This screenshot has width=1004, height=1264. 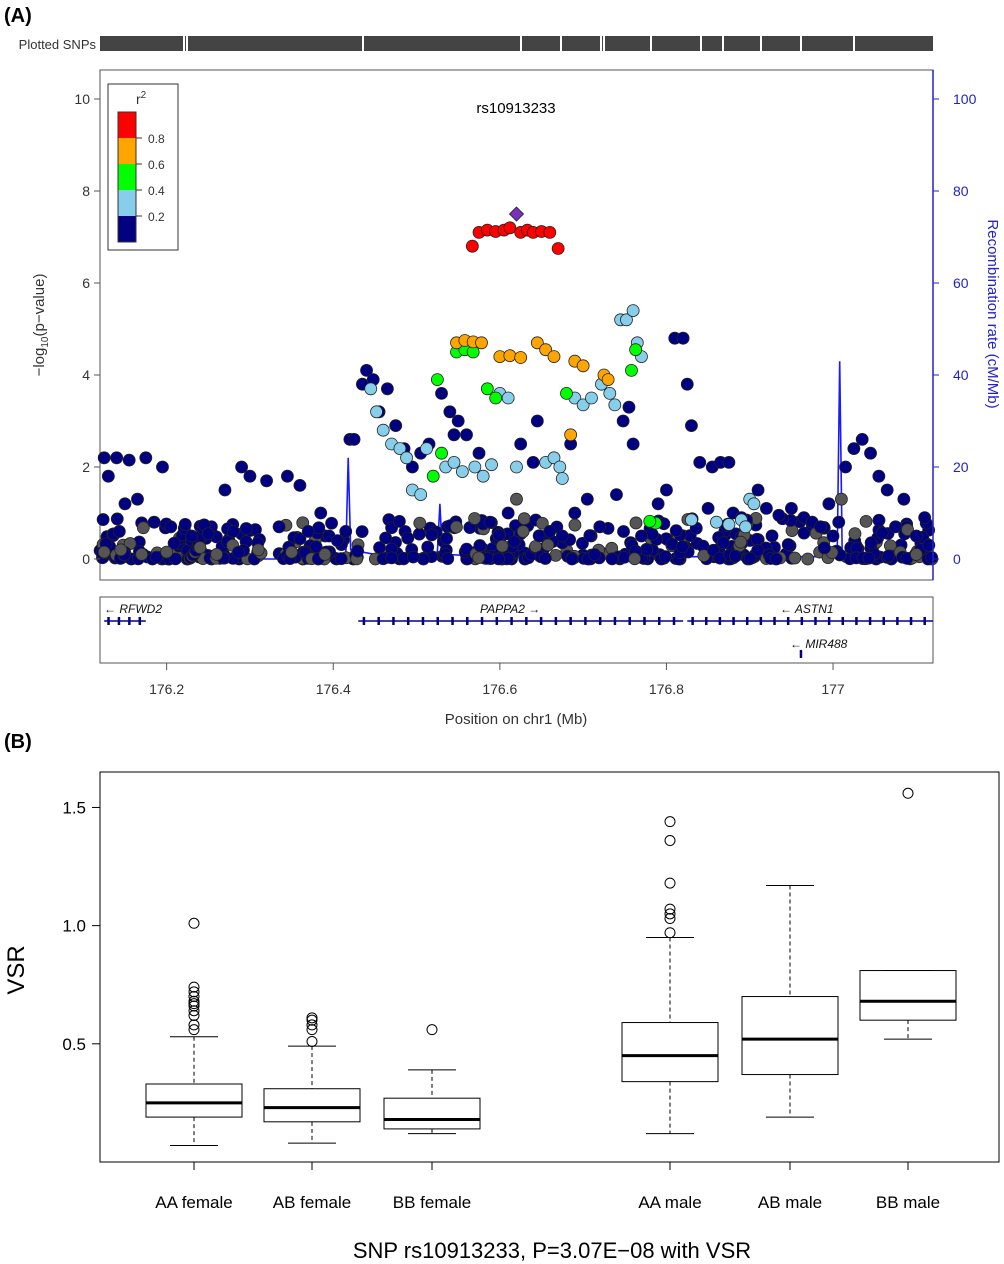 I want to click on x-tick-label-b: AA male, so click(x=669, y=1202).